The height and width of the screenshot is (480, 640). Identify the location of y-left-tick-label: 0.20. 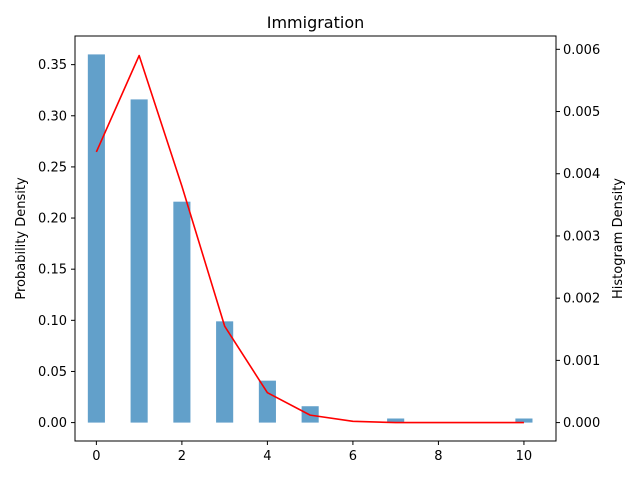
(52, 219).